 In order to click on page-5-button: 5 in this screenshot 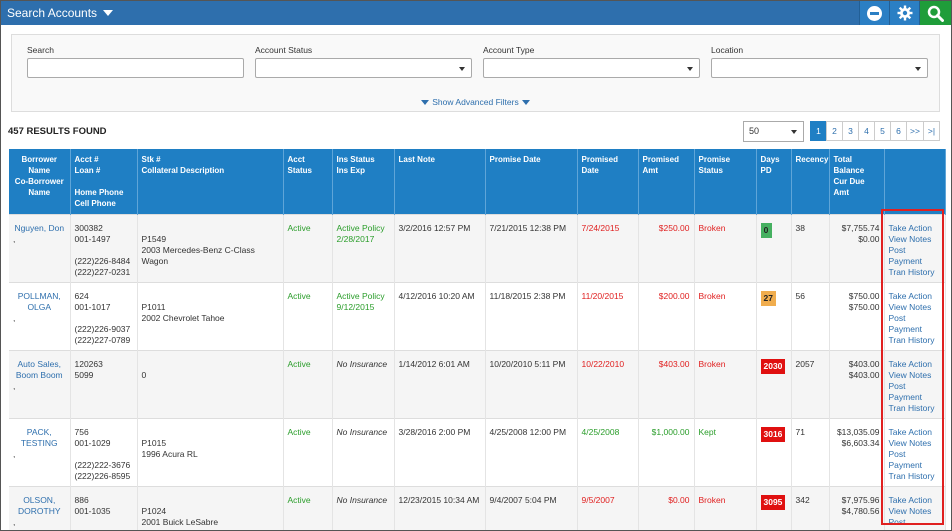, I will do `click(882, 131)`.